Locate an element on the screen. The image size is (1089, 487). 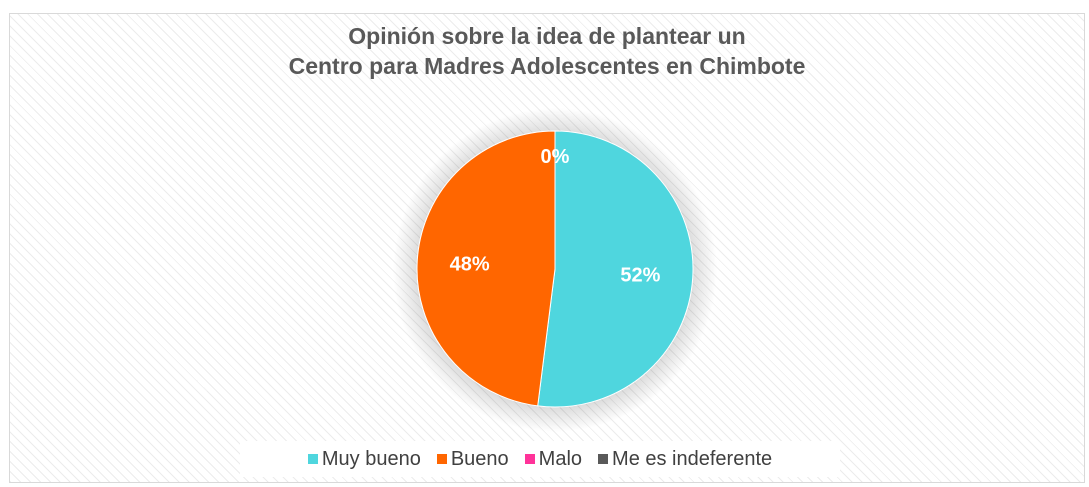
chart-title-line-1: Opinión sobre la idea de plantear un is located at coordinates (547, 36).